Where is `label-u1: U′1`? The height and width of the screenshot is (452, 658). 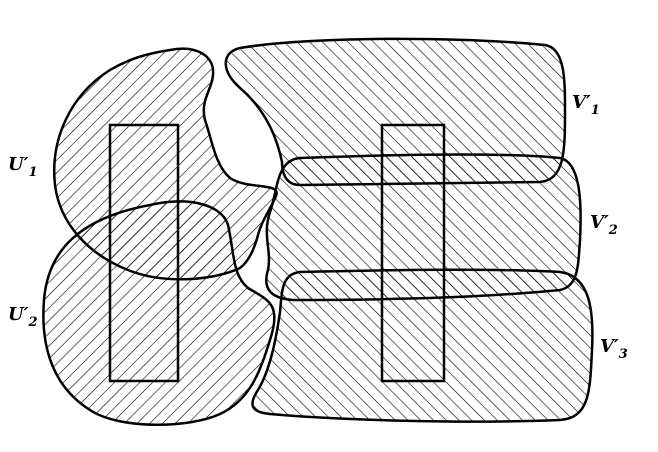 label-u1: U′1 is located at coordinates (23, 167).